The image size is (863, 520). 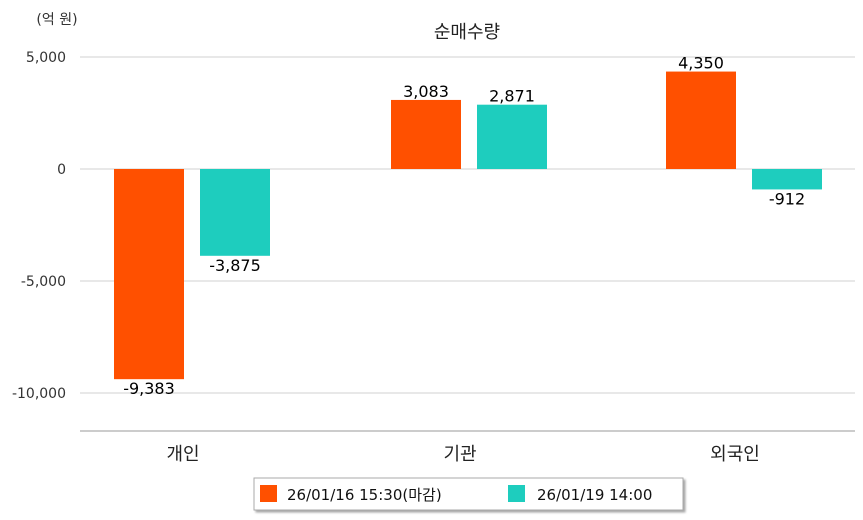 What do you see at coordinates (426, 91) in the screenshot?
I see `data-label: 3,083` at bounding box center [426, 91].